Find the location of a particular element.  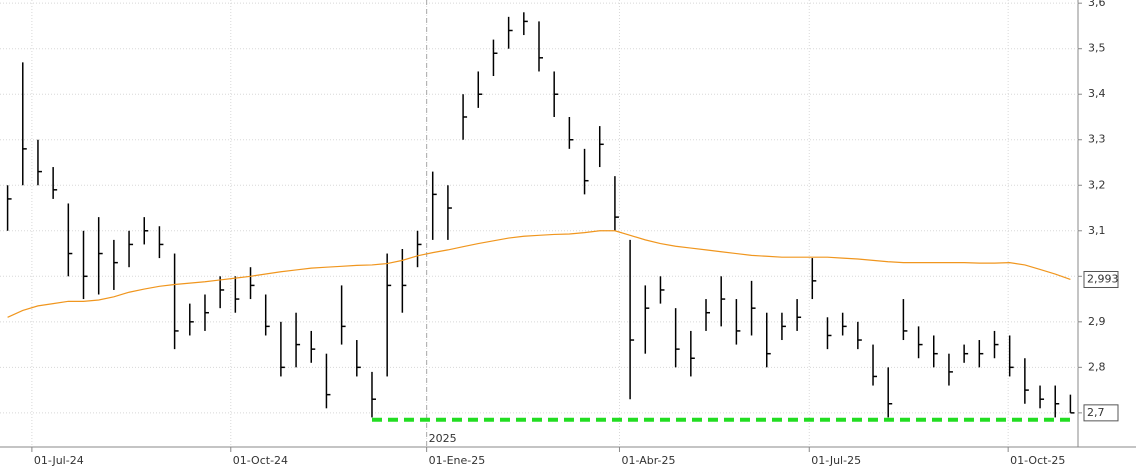

y-tick-label: 2,9 is located at coordinates (1097, 321).